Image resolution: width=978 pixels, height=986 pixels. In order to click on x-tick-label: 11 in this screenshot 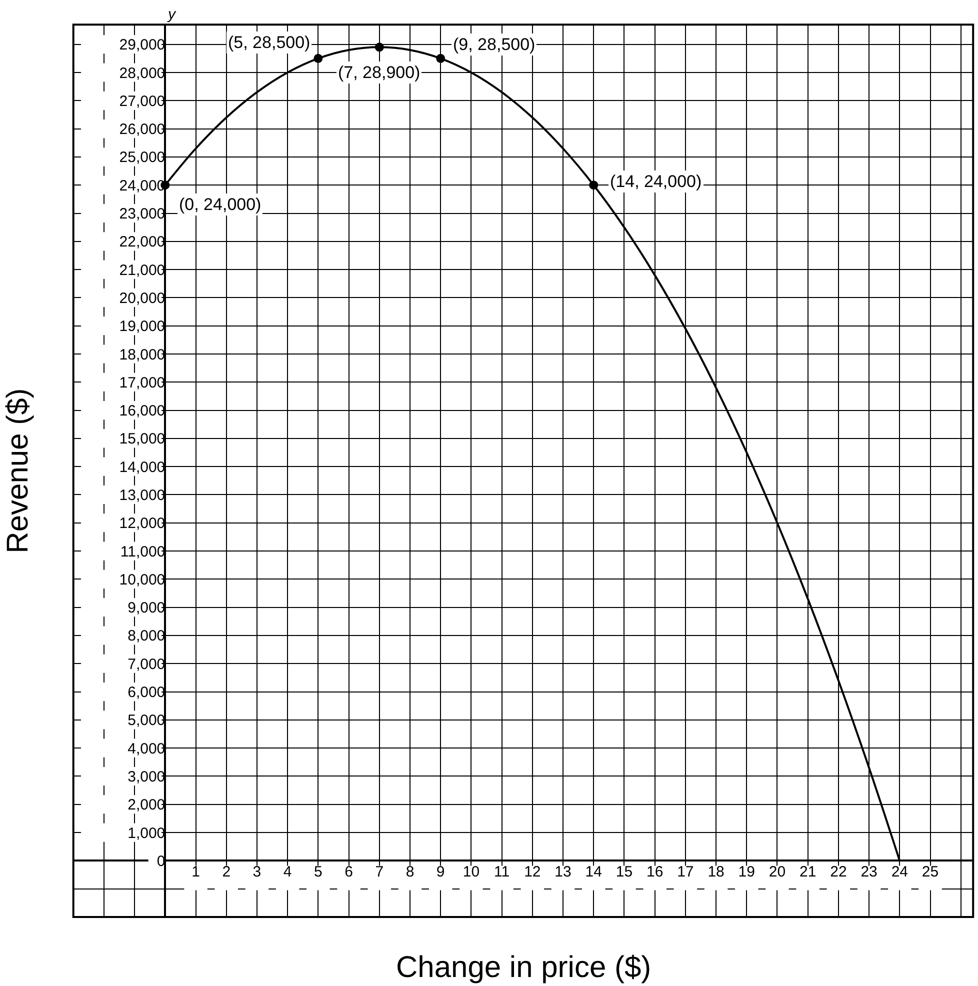, I will do `click(502, 872)`.